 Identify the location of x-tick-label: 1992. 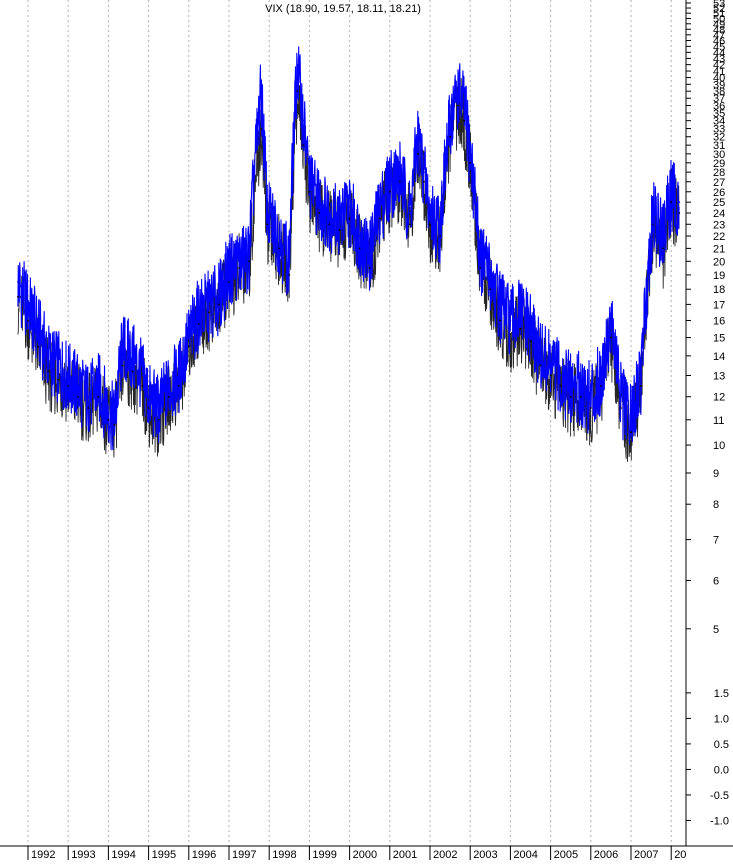
(43, 854).